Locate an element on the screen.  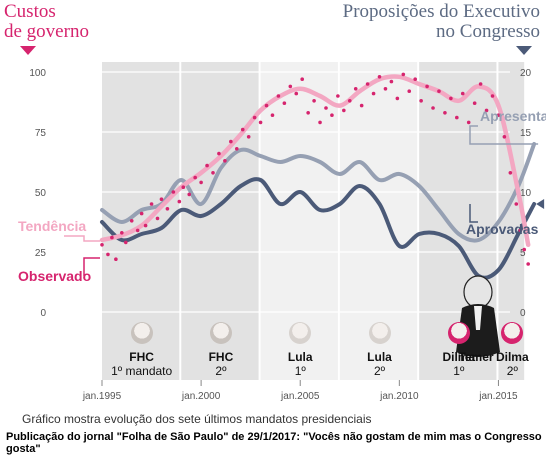
left-title-line2: de governo is located at coordinates (46, 31).